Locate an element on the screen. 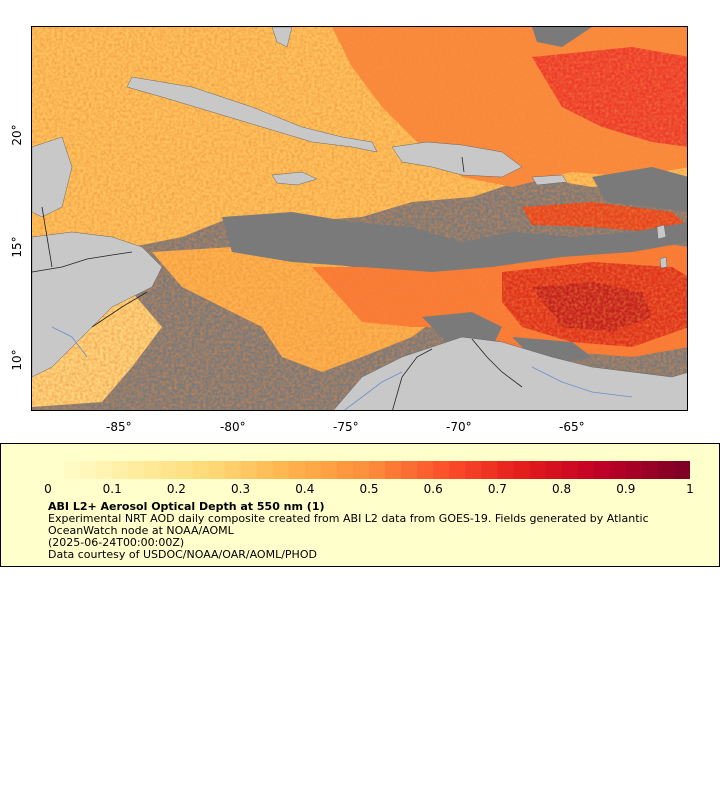 The width and height of the screenshot is (720, 800). colorbar-tick-label: 0.3 is located at coordinates (241, 489).